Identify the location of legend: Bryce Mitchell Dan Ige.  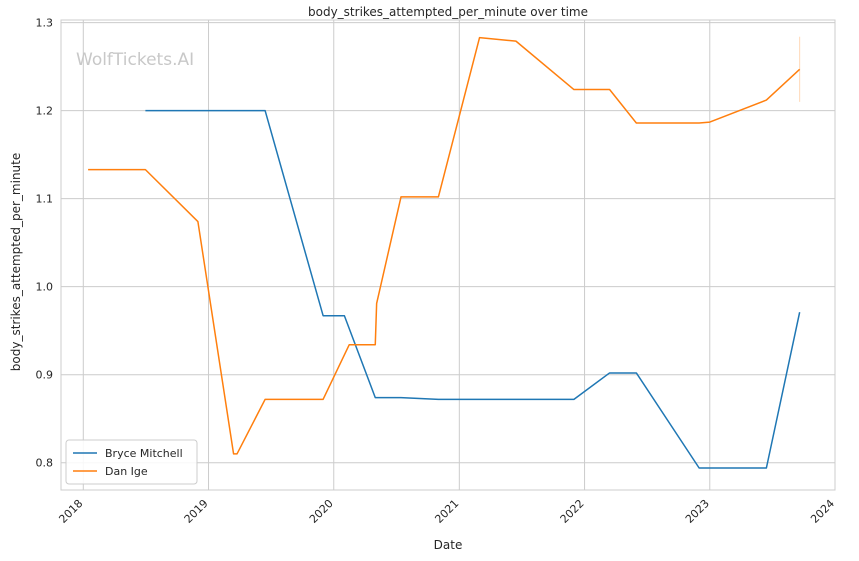
(131, 462).